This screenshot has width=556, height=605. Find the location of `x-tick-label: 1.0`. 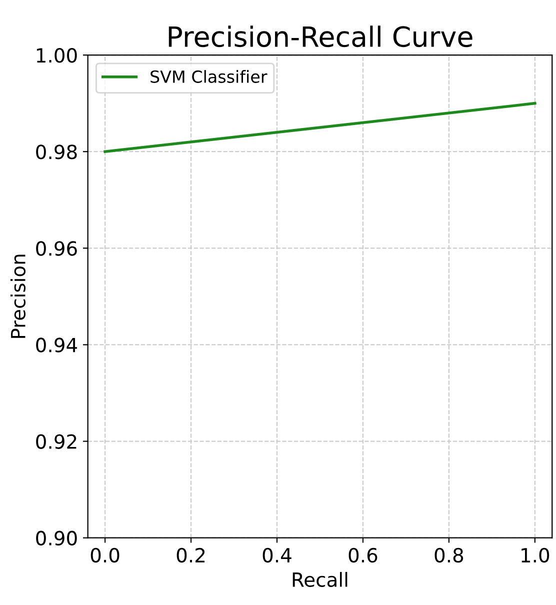

x-tick-label: 1.0 is located at coordinates (536, 555).